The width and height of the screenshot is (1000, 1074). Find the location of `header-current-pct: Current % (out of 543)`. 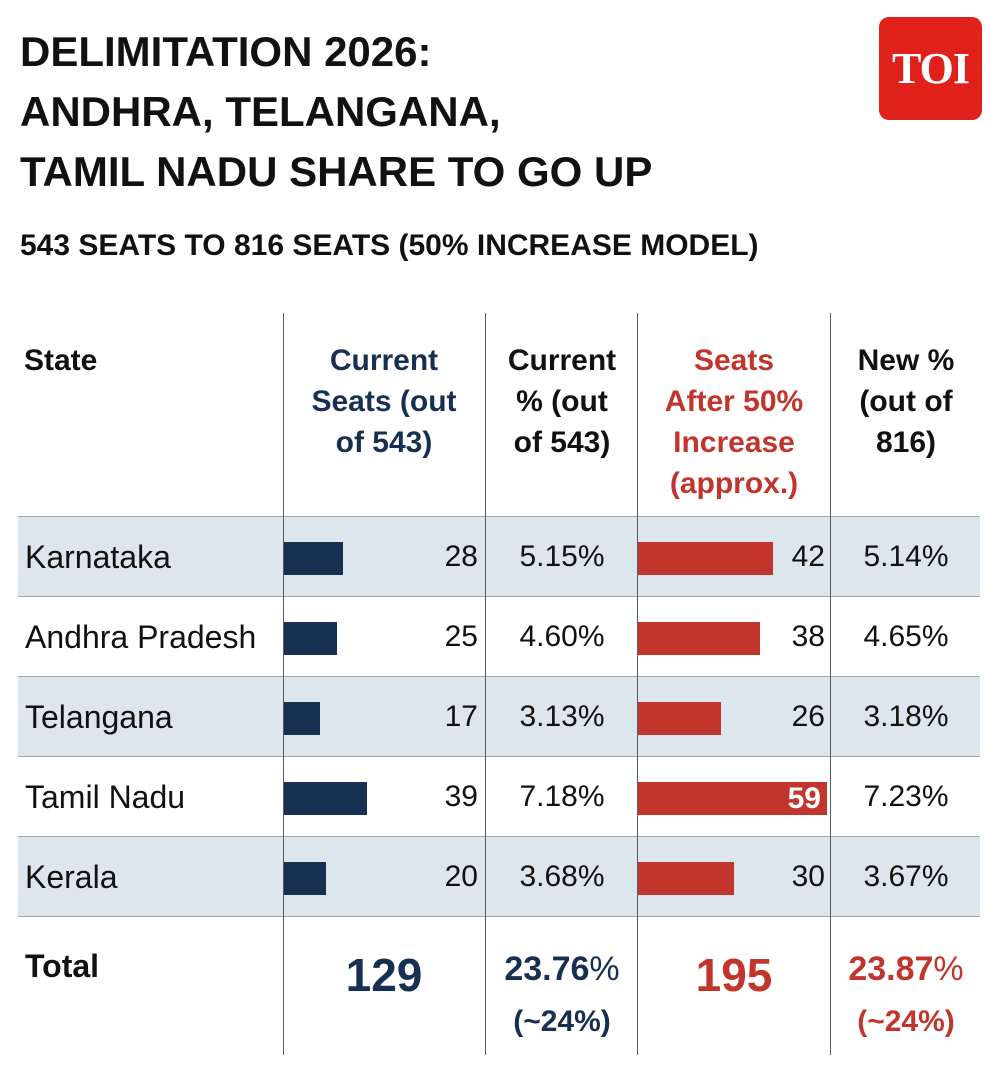

header-current-pct: Current % (out of 543) is located at coordinates (562, 401).